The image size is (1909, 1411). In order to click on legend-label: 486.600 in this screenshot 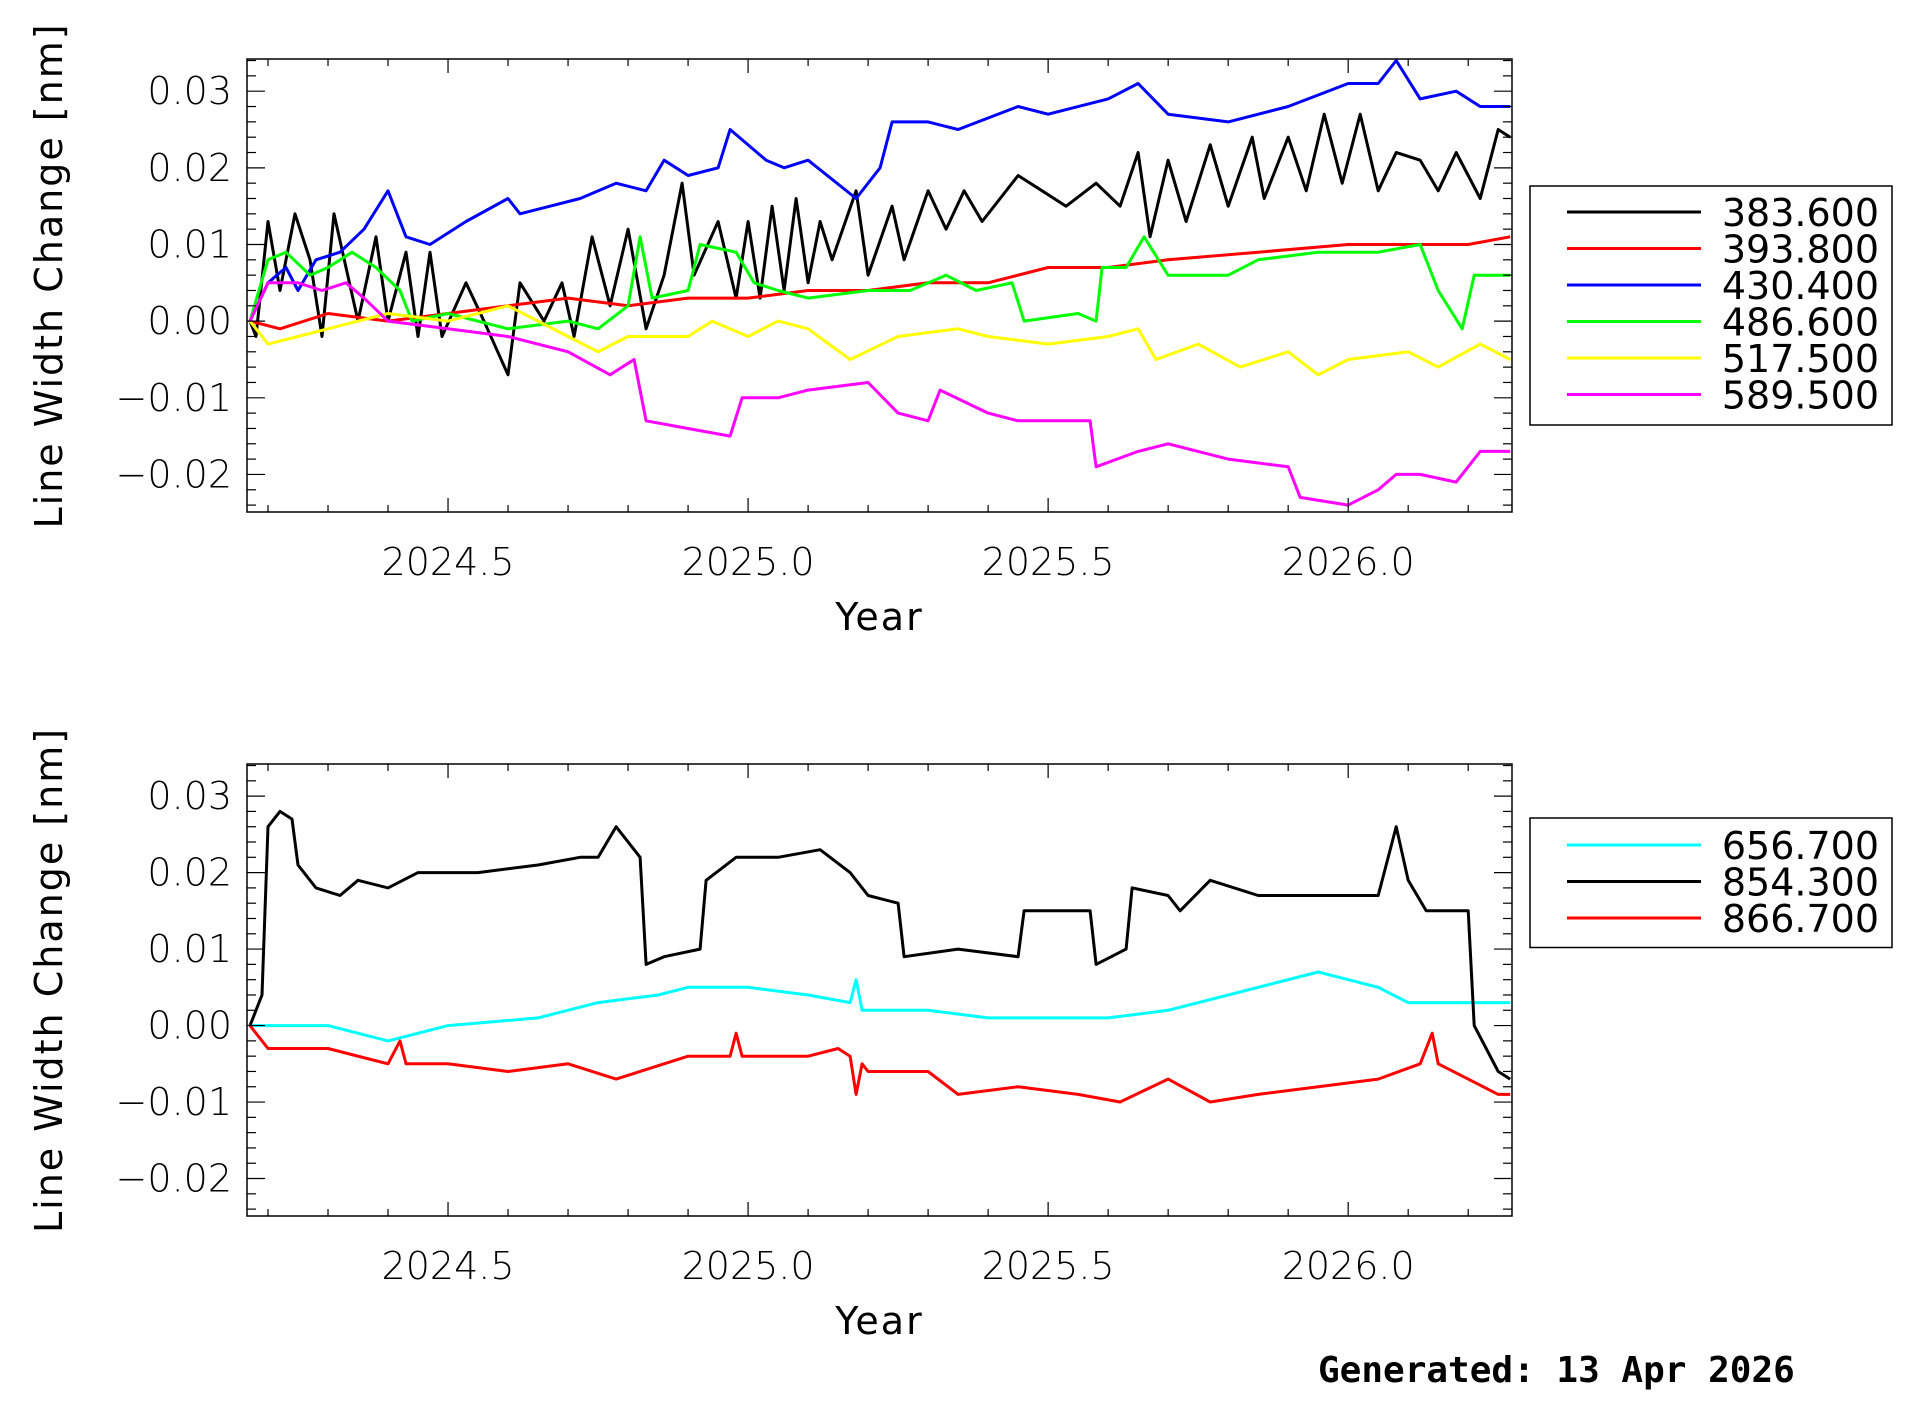, I will do `click(1800, 323)`.